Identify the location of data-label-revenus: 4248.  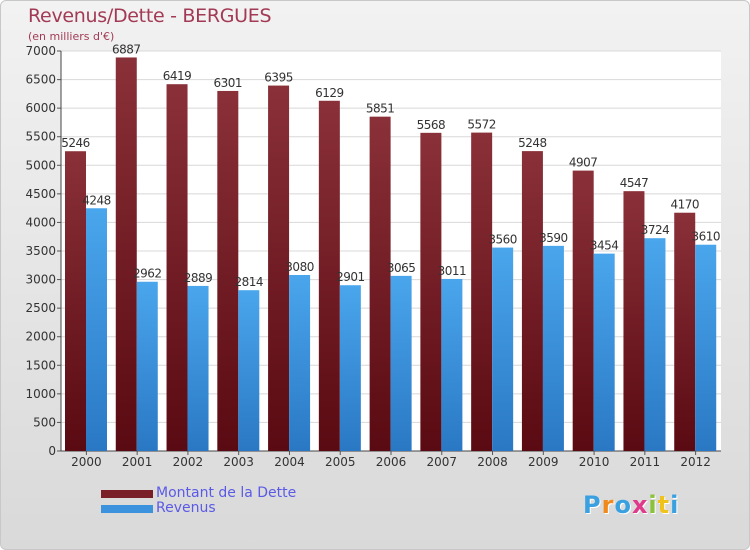
(96, 200).